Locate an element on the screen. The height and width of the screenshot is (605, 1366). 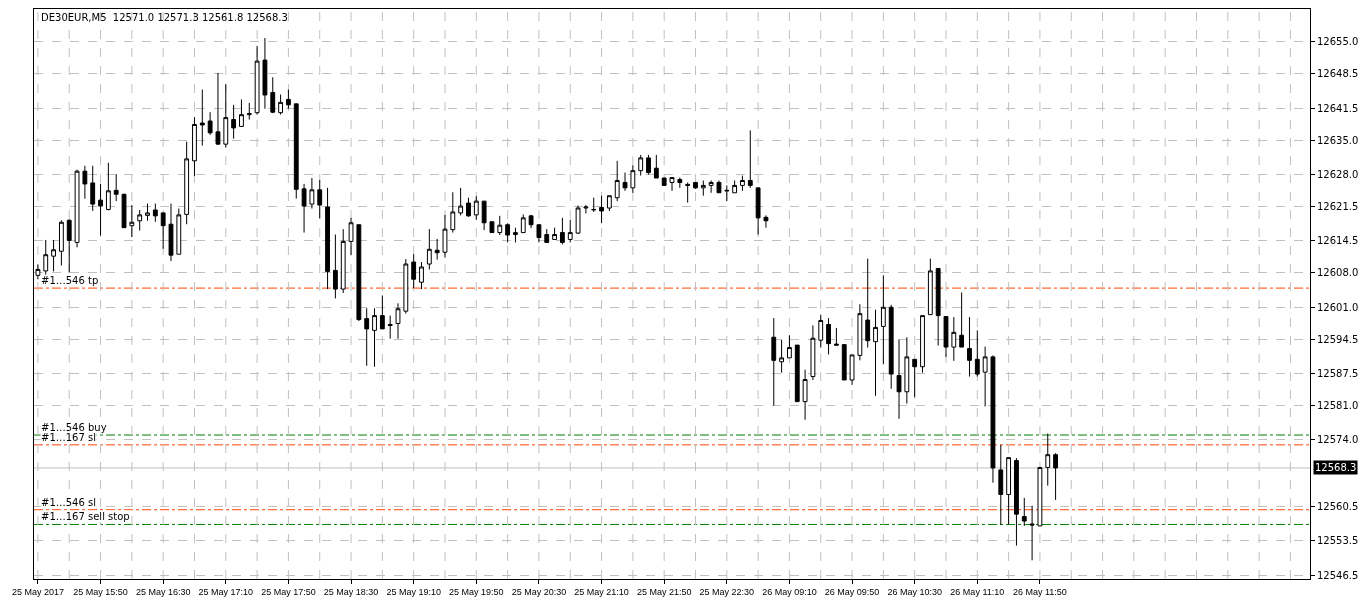
chart-title: DE30EUR,M5 12571.0 12571.3 12561.8 12568.3 is located at coordinates (164, 17).